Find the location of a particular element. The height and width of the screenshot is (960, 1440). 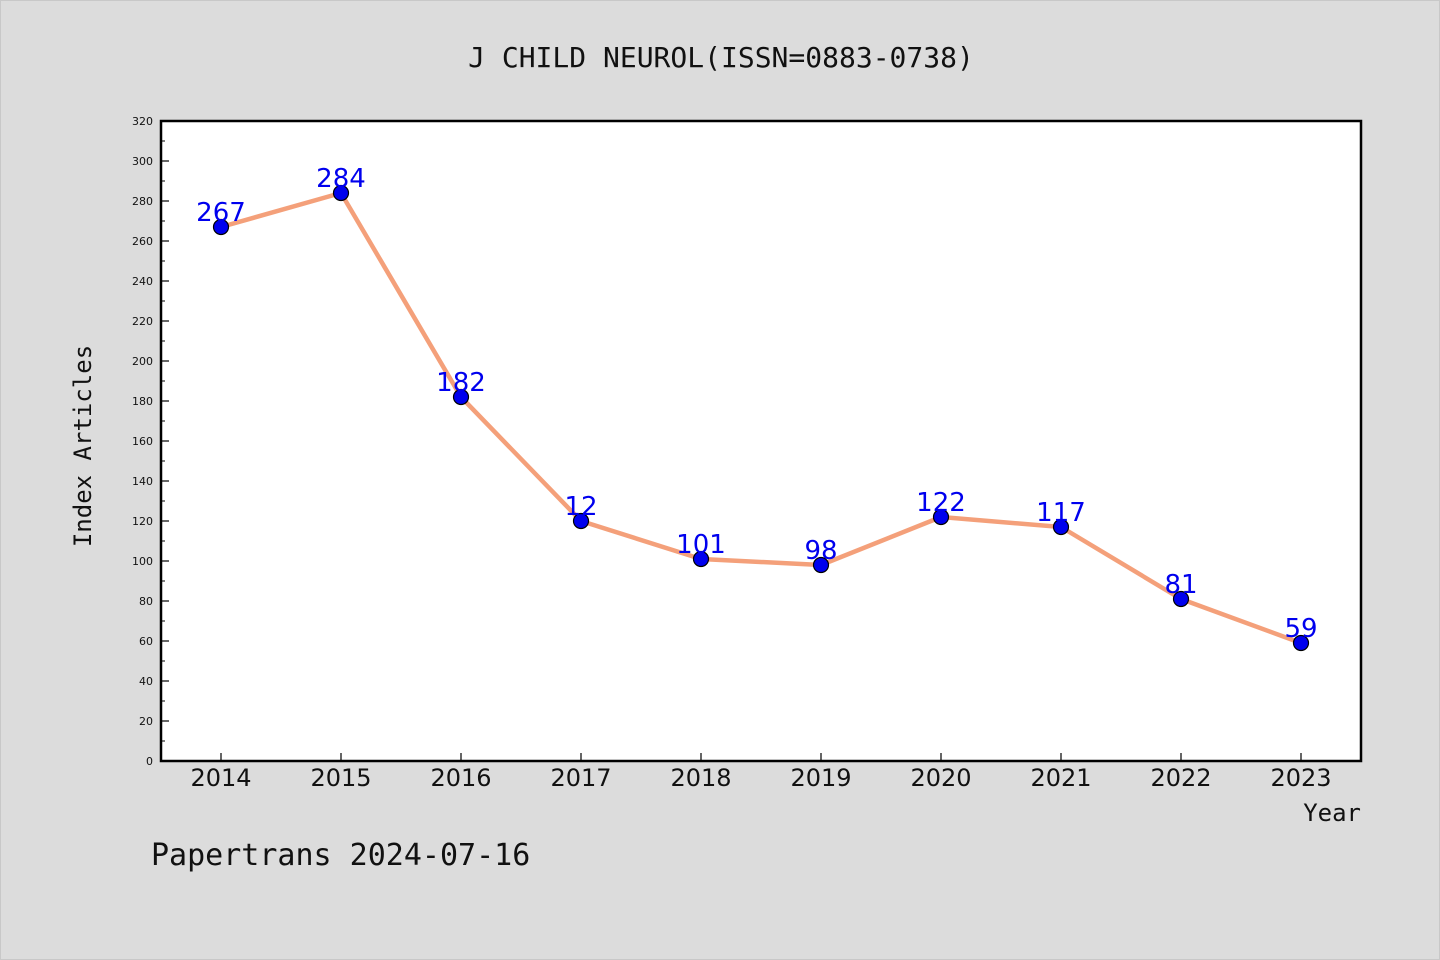

x-axis-label: Year is located at coordinates (1332, 813).